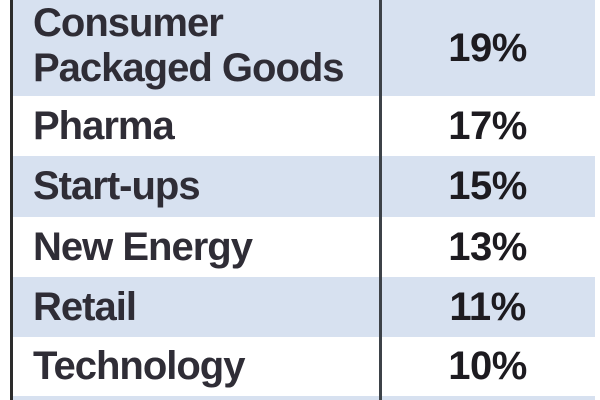 This screenshot has height=400, width=600. Describe the element at coordinates (304, 186) in the screenshot. I see `table-row: Start-ups 15%` at that location.